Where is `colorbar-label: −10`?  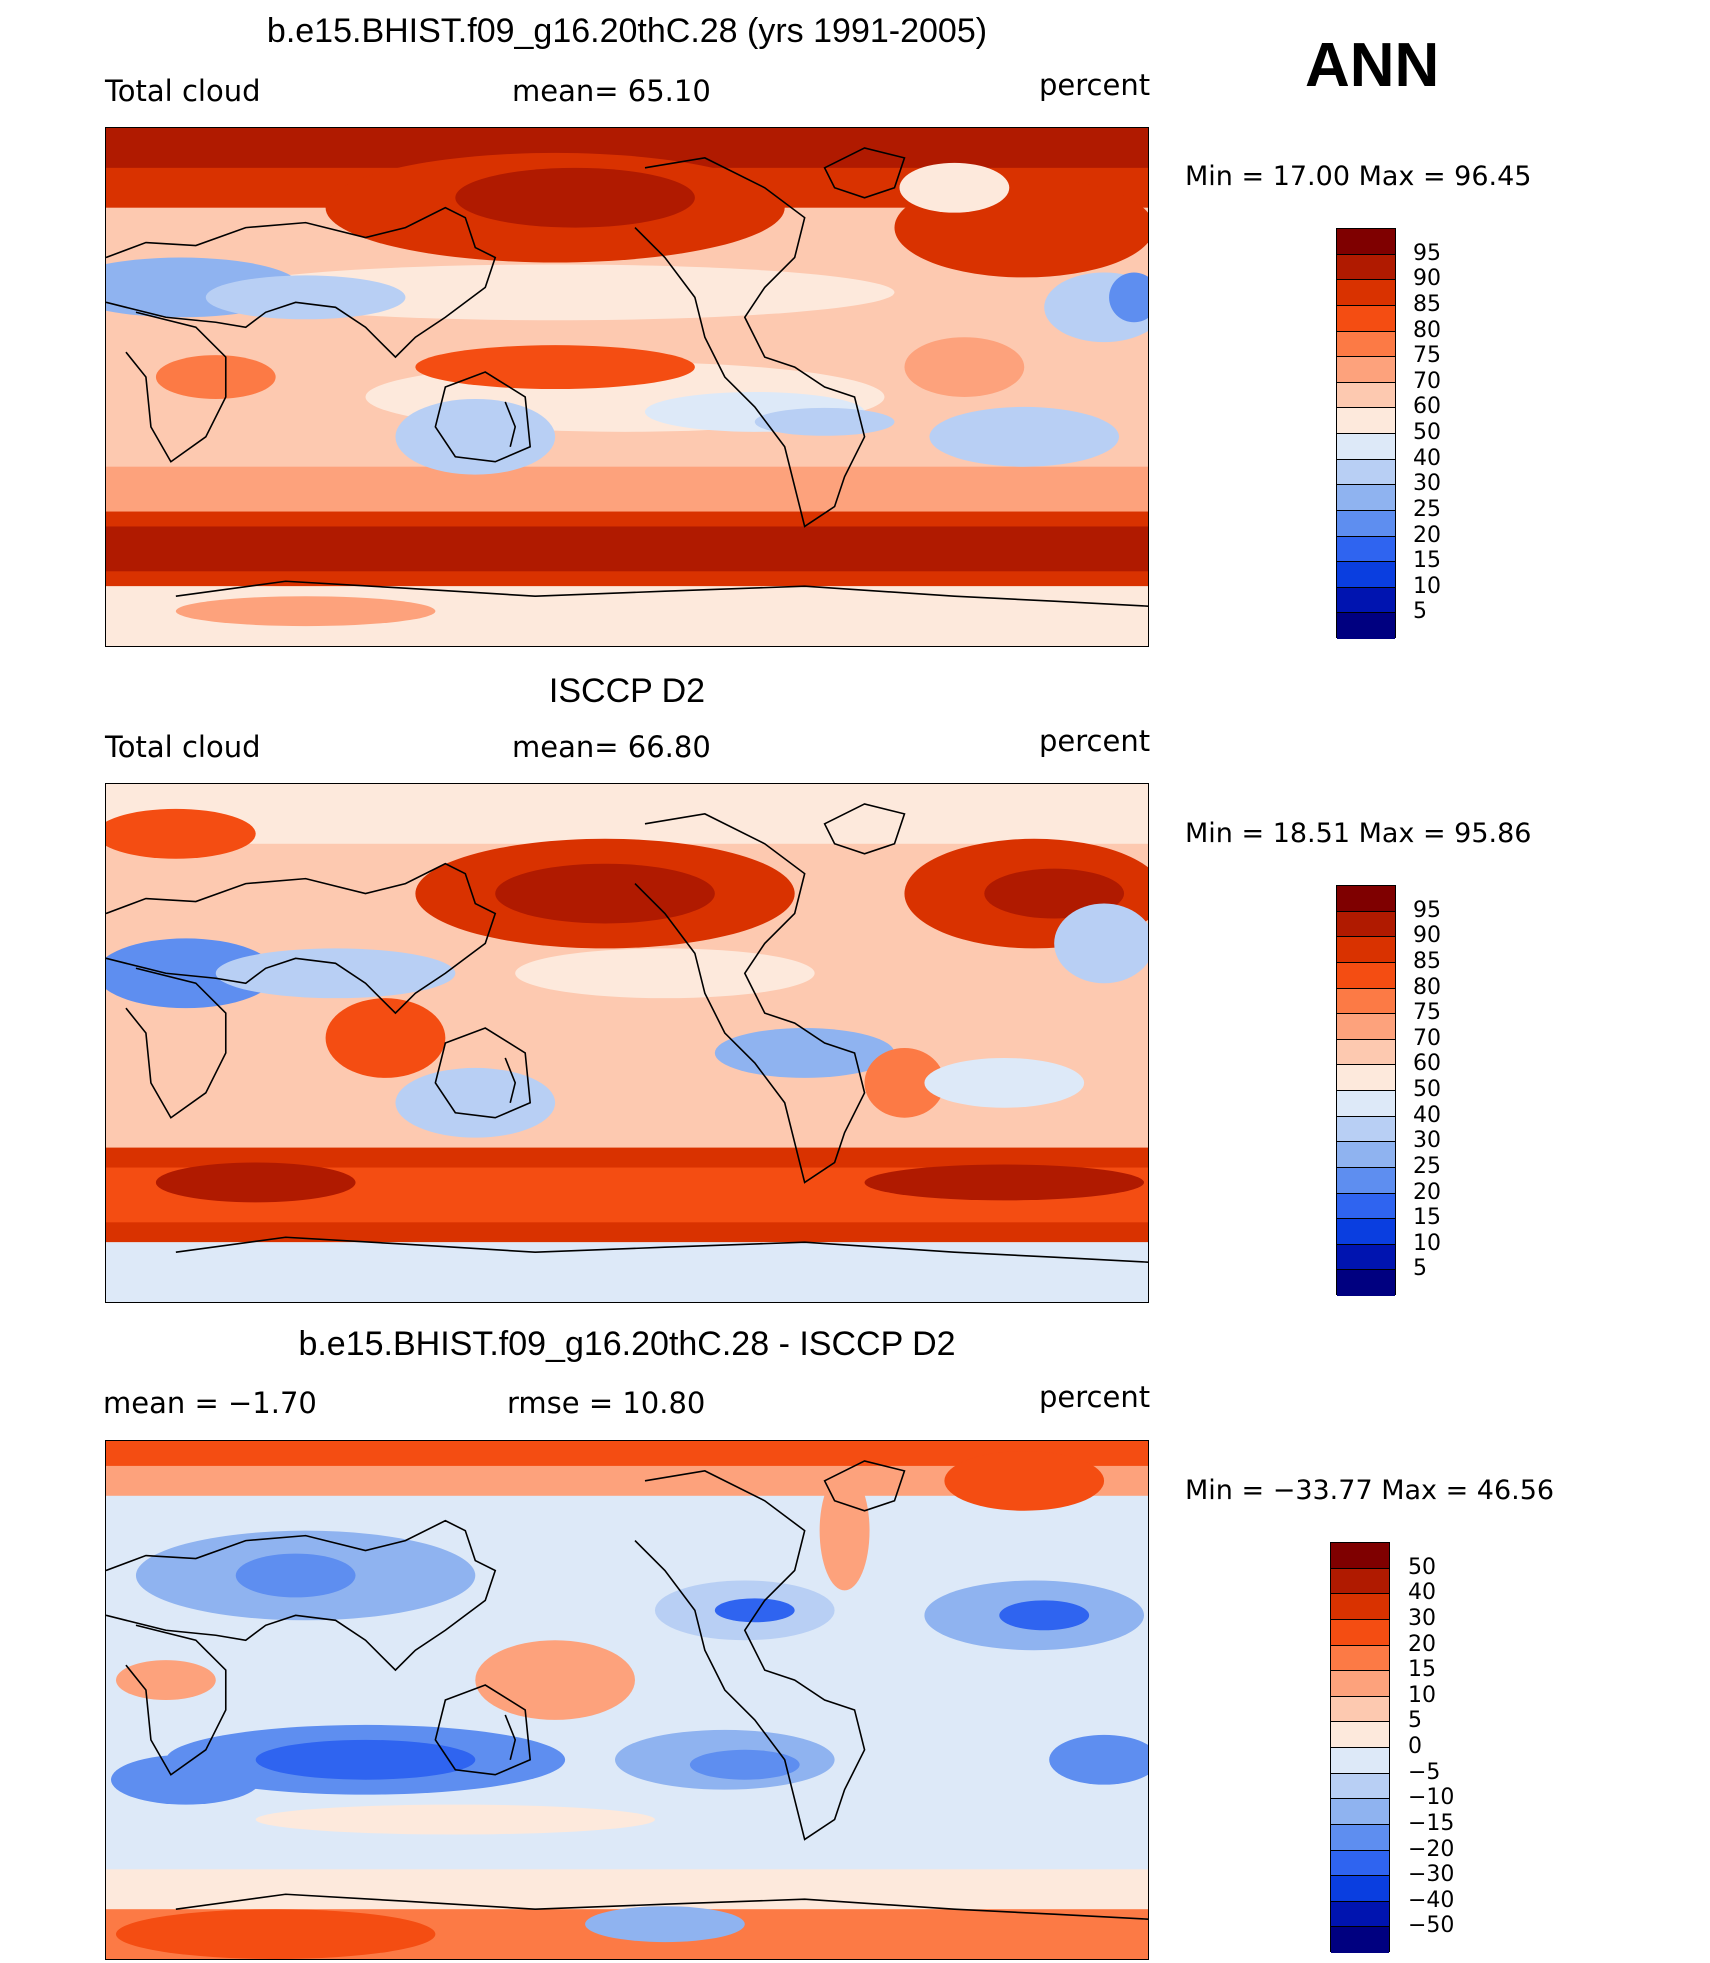
colorbar-label: −10 is located at coordinates (1431, 1798).